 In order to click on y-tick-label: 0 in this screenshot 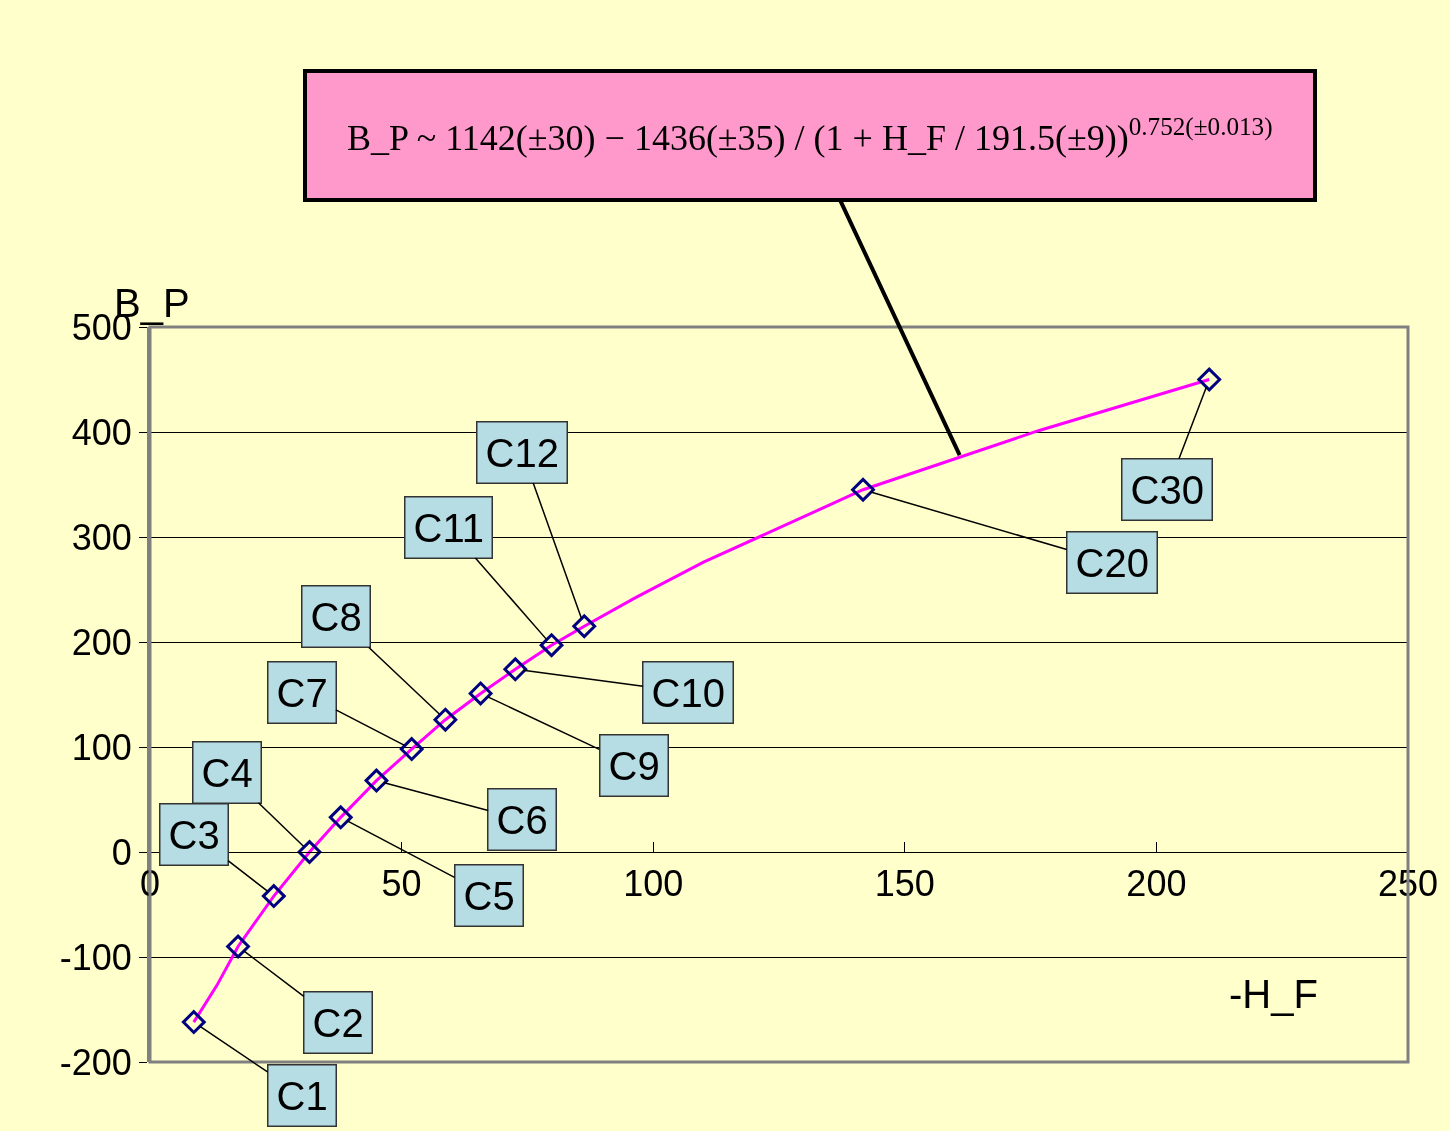, I will do `click(121, 852)`.